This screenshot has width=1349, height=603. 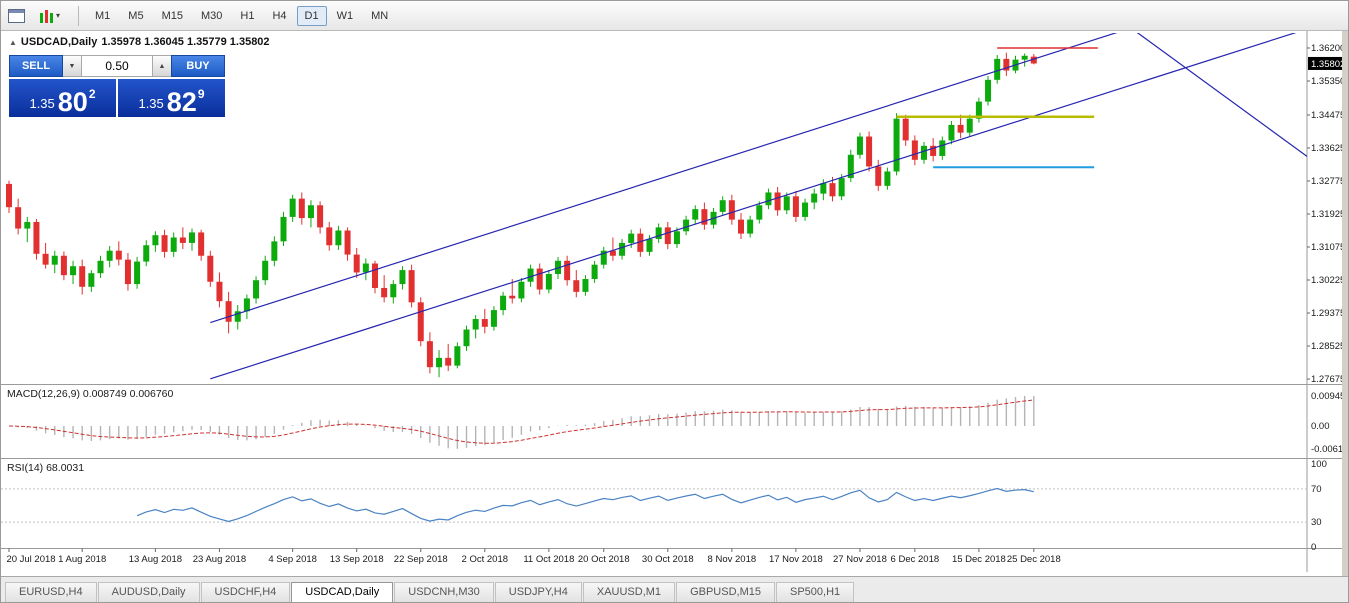 I want to click on sell-price-display: 1.35 80 2, so click(x=62, y=98).